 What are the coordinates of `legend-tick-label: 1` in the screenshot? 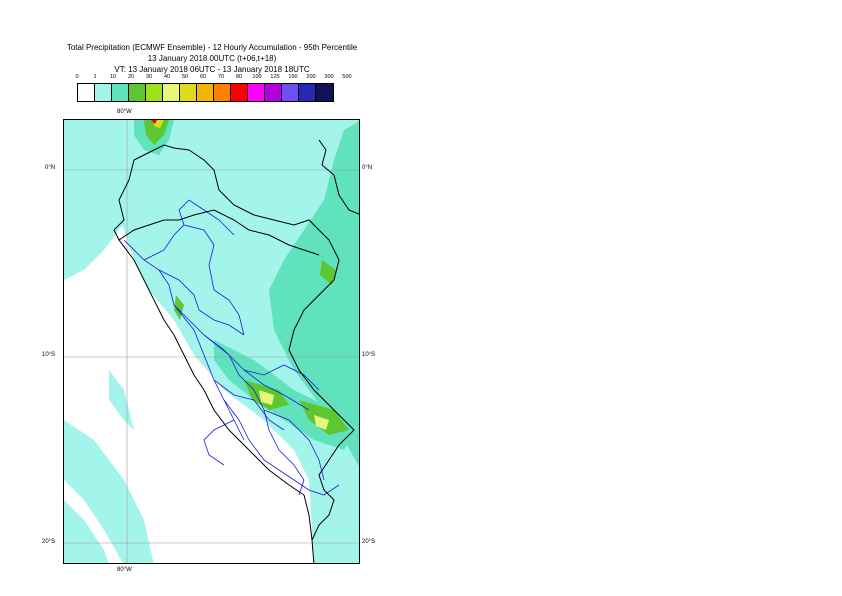 It's located at (95, 77).